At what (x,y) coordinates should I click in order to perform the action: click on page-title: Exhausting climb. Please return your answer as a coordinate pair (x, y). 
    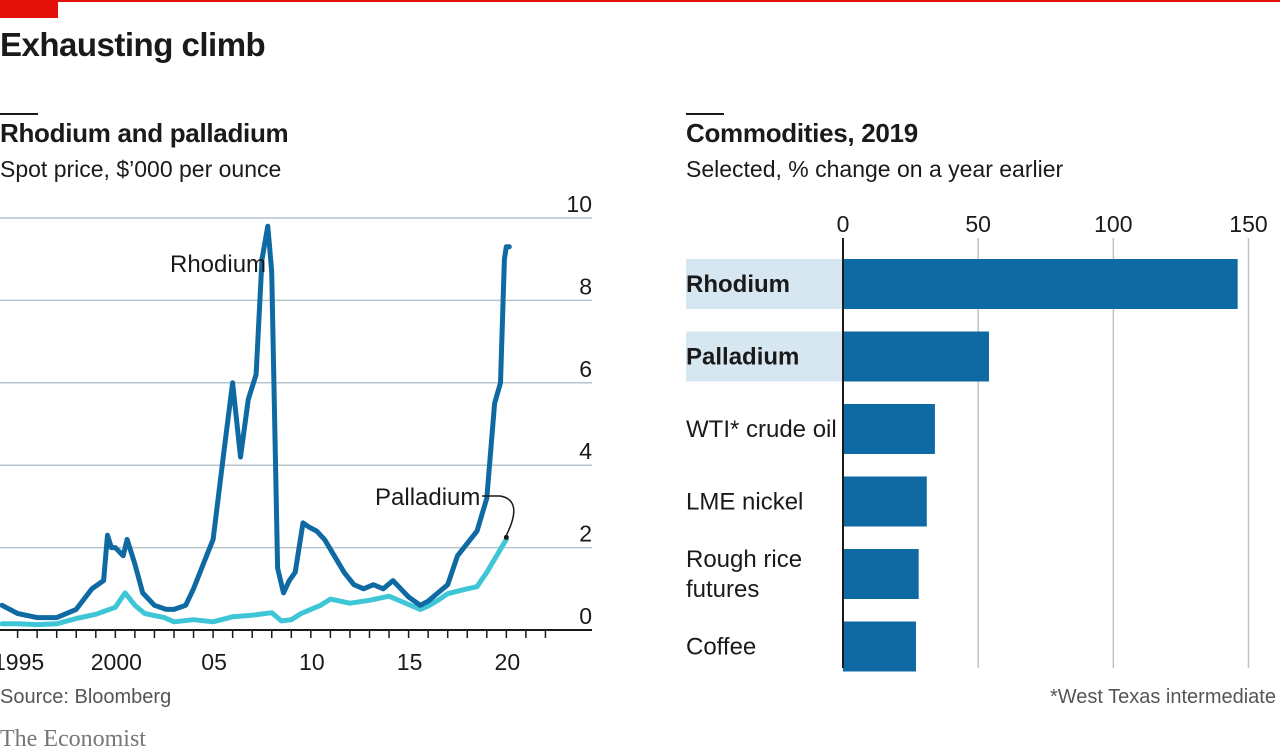
    Looking at the image, I should click on (133, 44).